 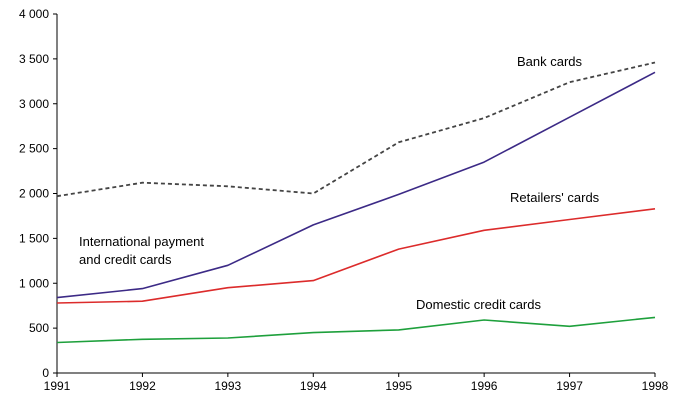 I want to click on x-tick-label: 1995, so click(x=398, y=386).